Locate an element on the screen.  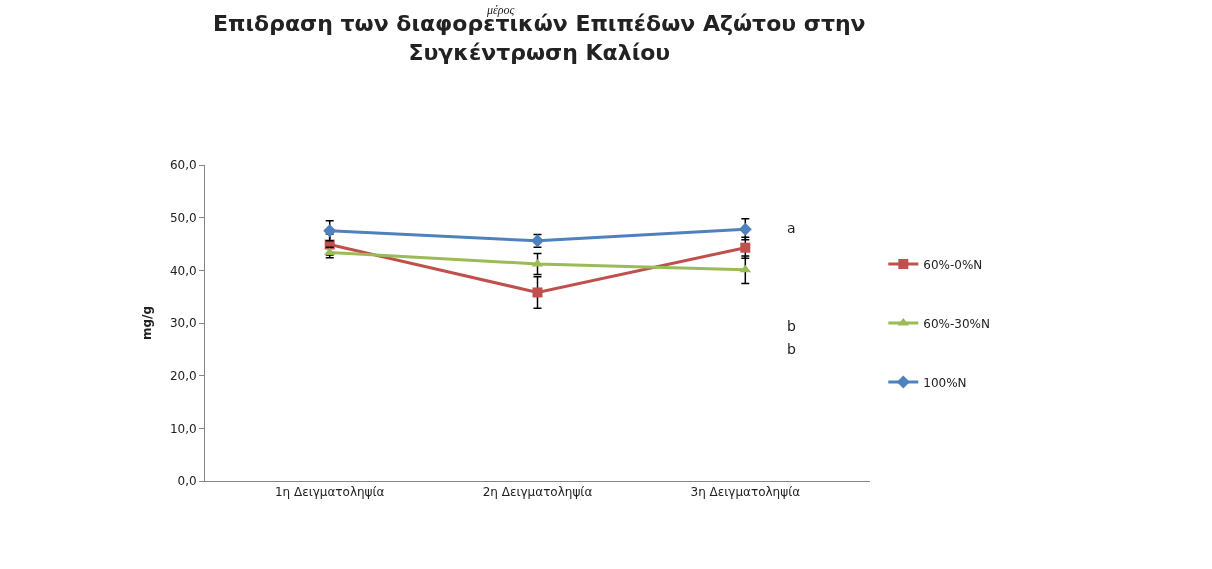
legend-label: 60%-0%N is located at coordinates (953, 264).